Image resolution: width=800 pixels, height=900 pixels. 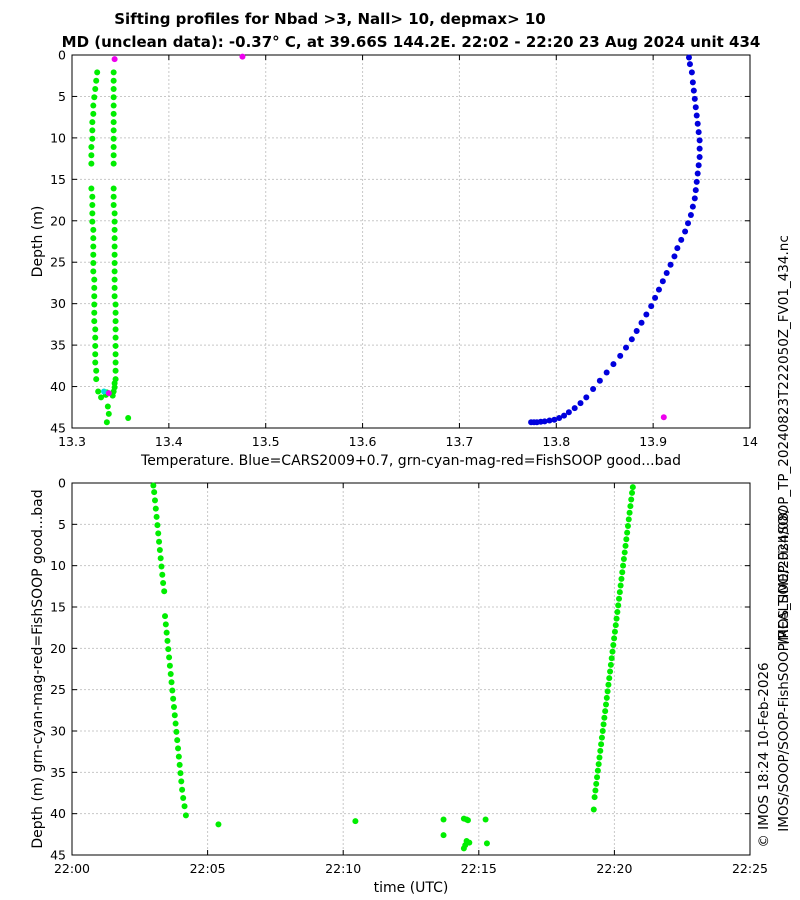 What do you see at coordinates (614, 868) in the screenshot?
I see `x-tick-label: 22:20` at bounding box center [614, 868].